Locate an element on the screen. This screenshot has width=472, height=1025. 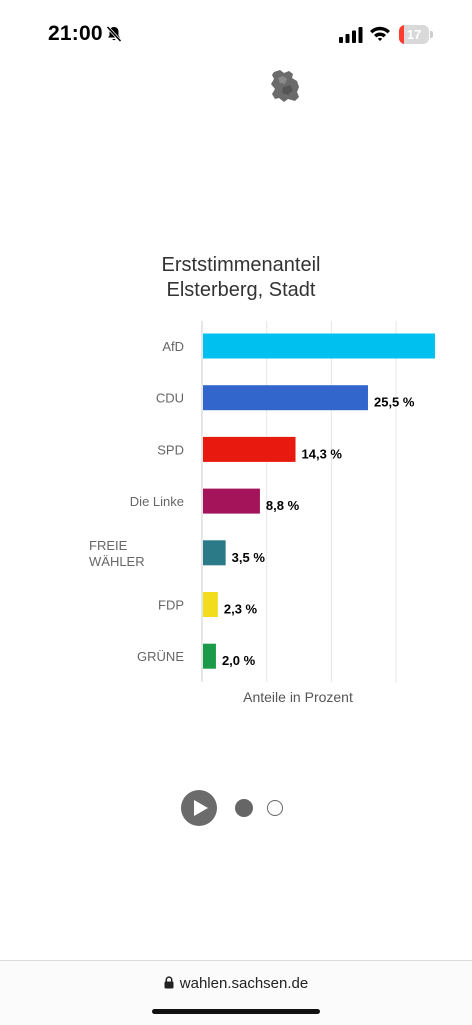
value-label-3: 8,8 % is located at coordinates (283, 505).